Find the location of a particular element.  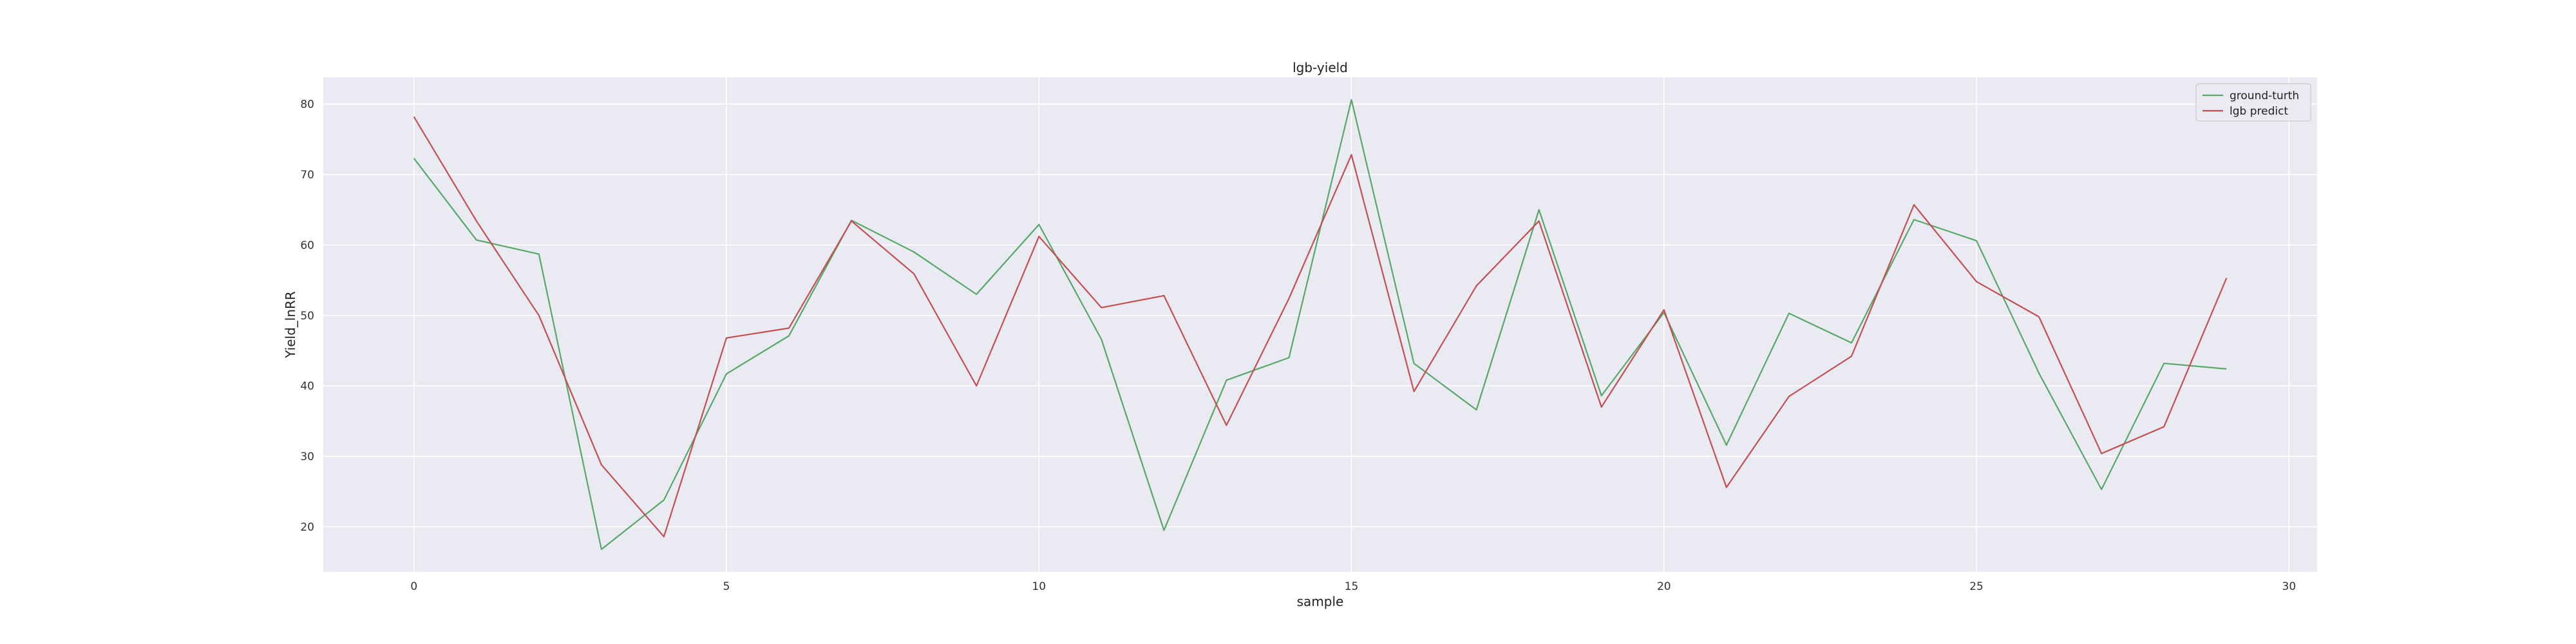

x-tick-label: 25 is located at coordinates (1977, 587).